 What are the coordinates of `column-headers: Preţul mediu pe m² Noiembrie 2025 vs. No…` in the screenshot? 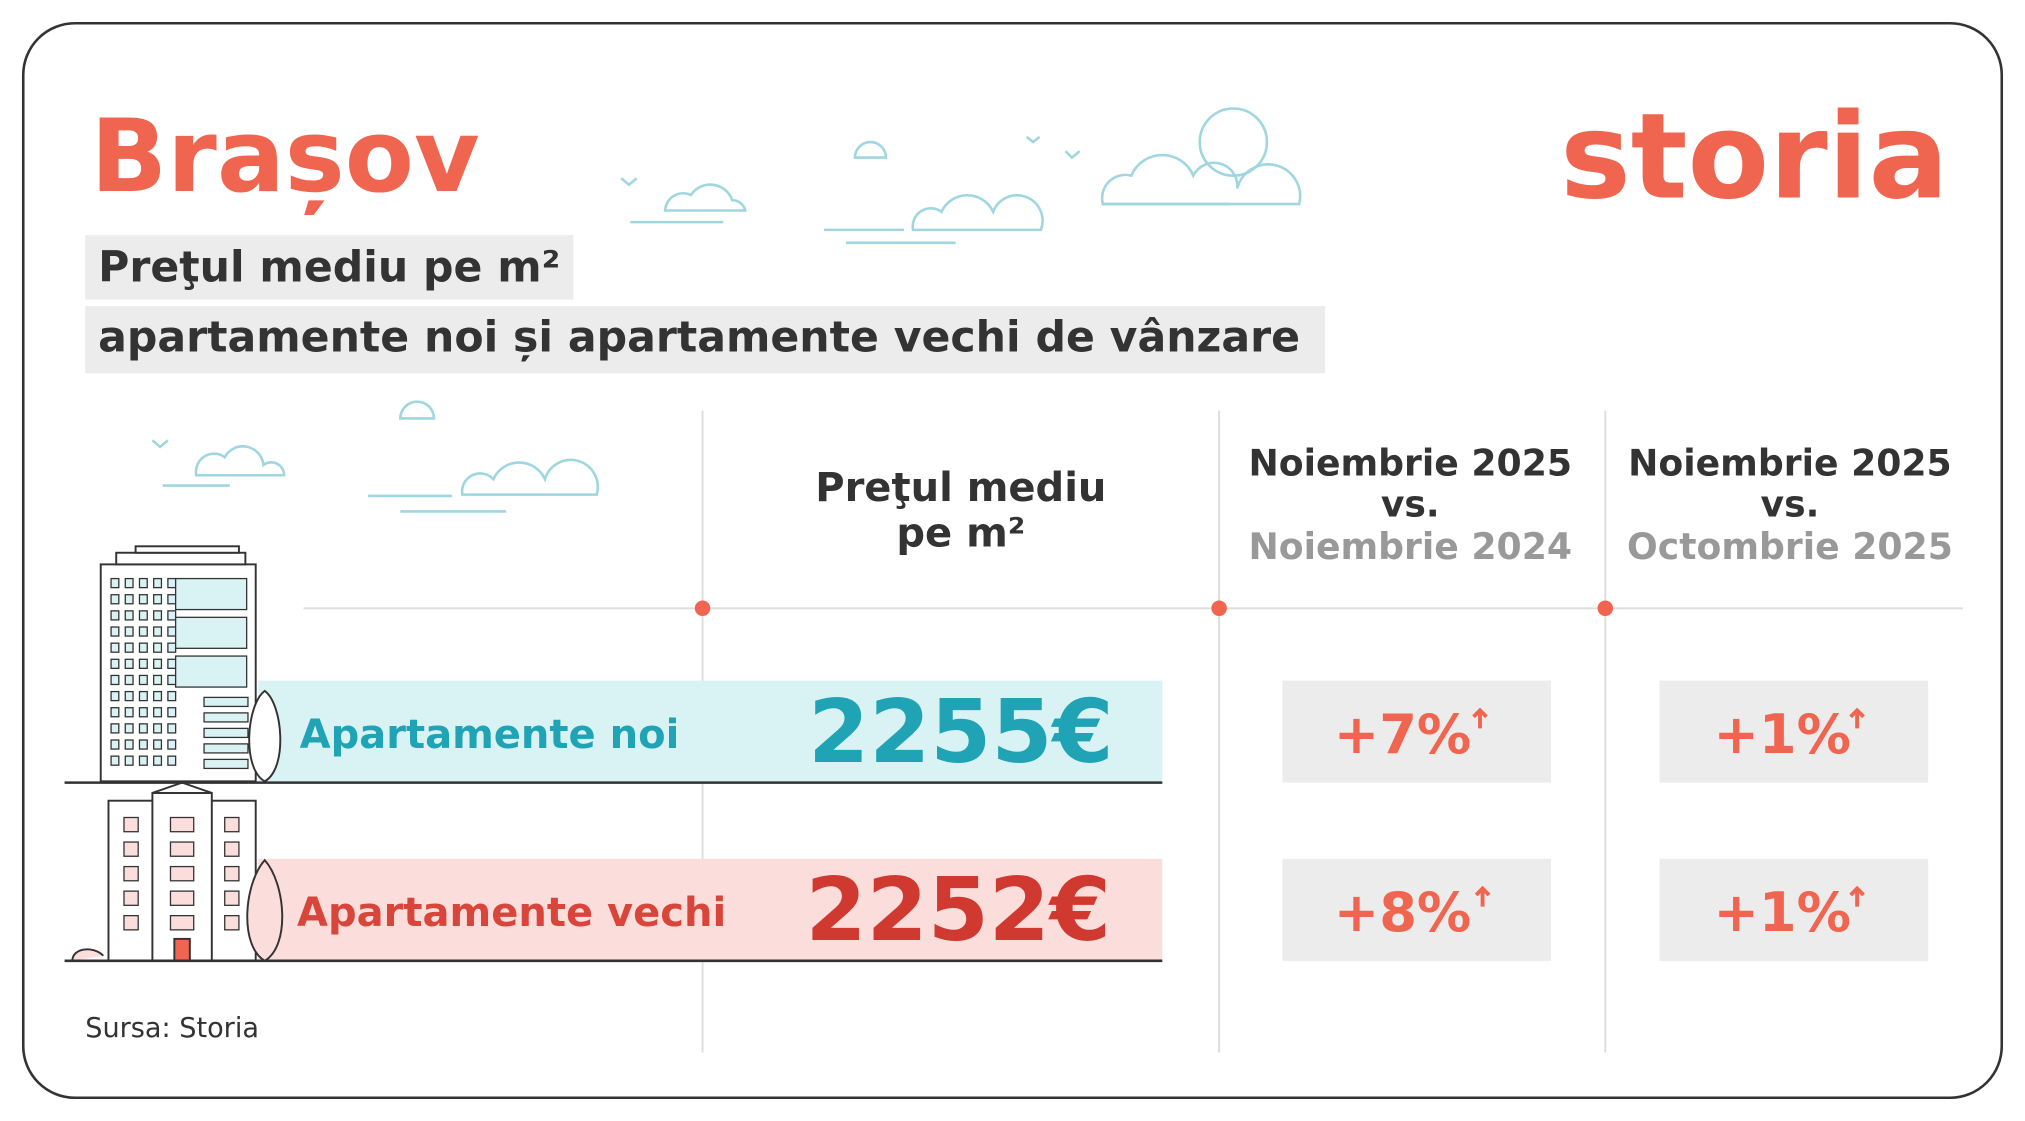 It's located at (1384, 504).